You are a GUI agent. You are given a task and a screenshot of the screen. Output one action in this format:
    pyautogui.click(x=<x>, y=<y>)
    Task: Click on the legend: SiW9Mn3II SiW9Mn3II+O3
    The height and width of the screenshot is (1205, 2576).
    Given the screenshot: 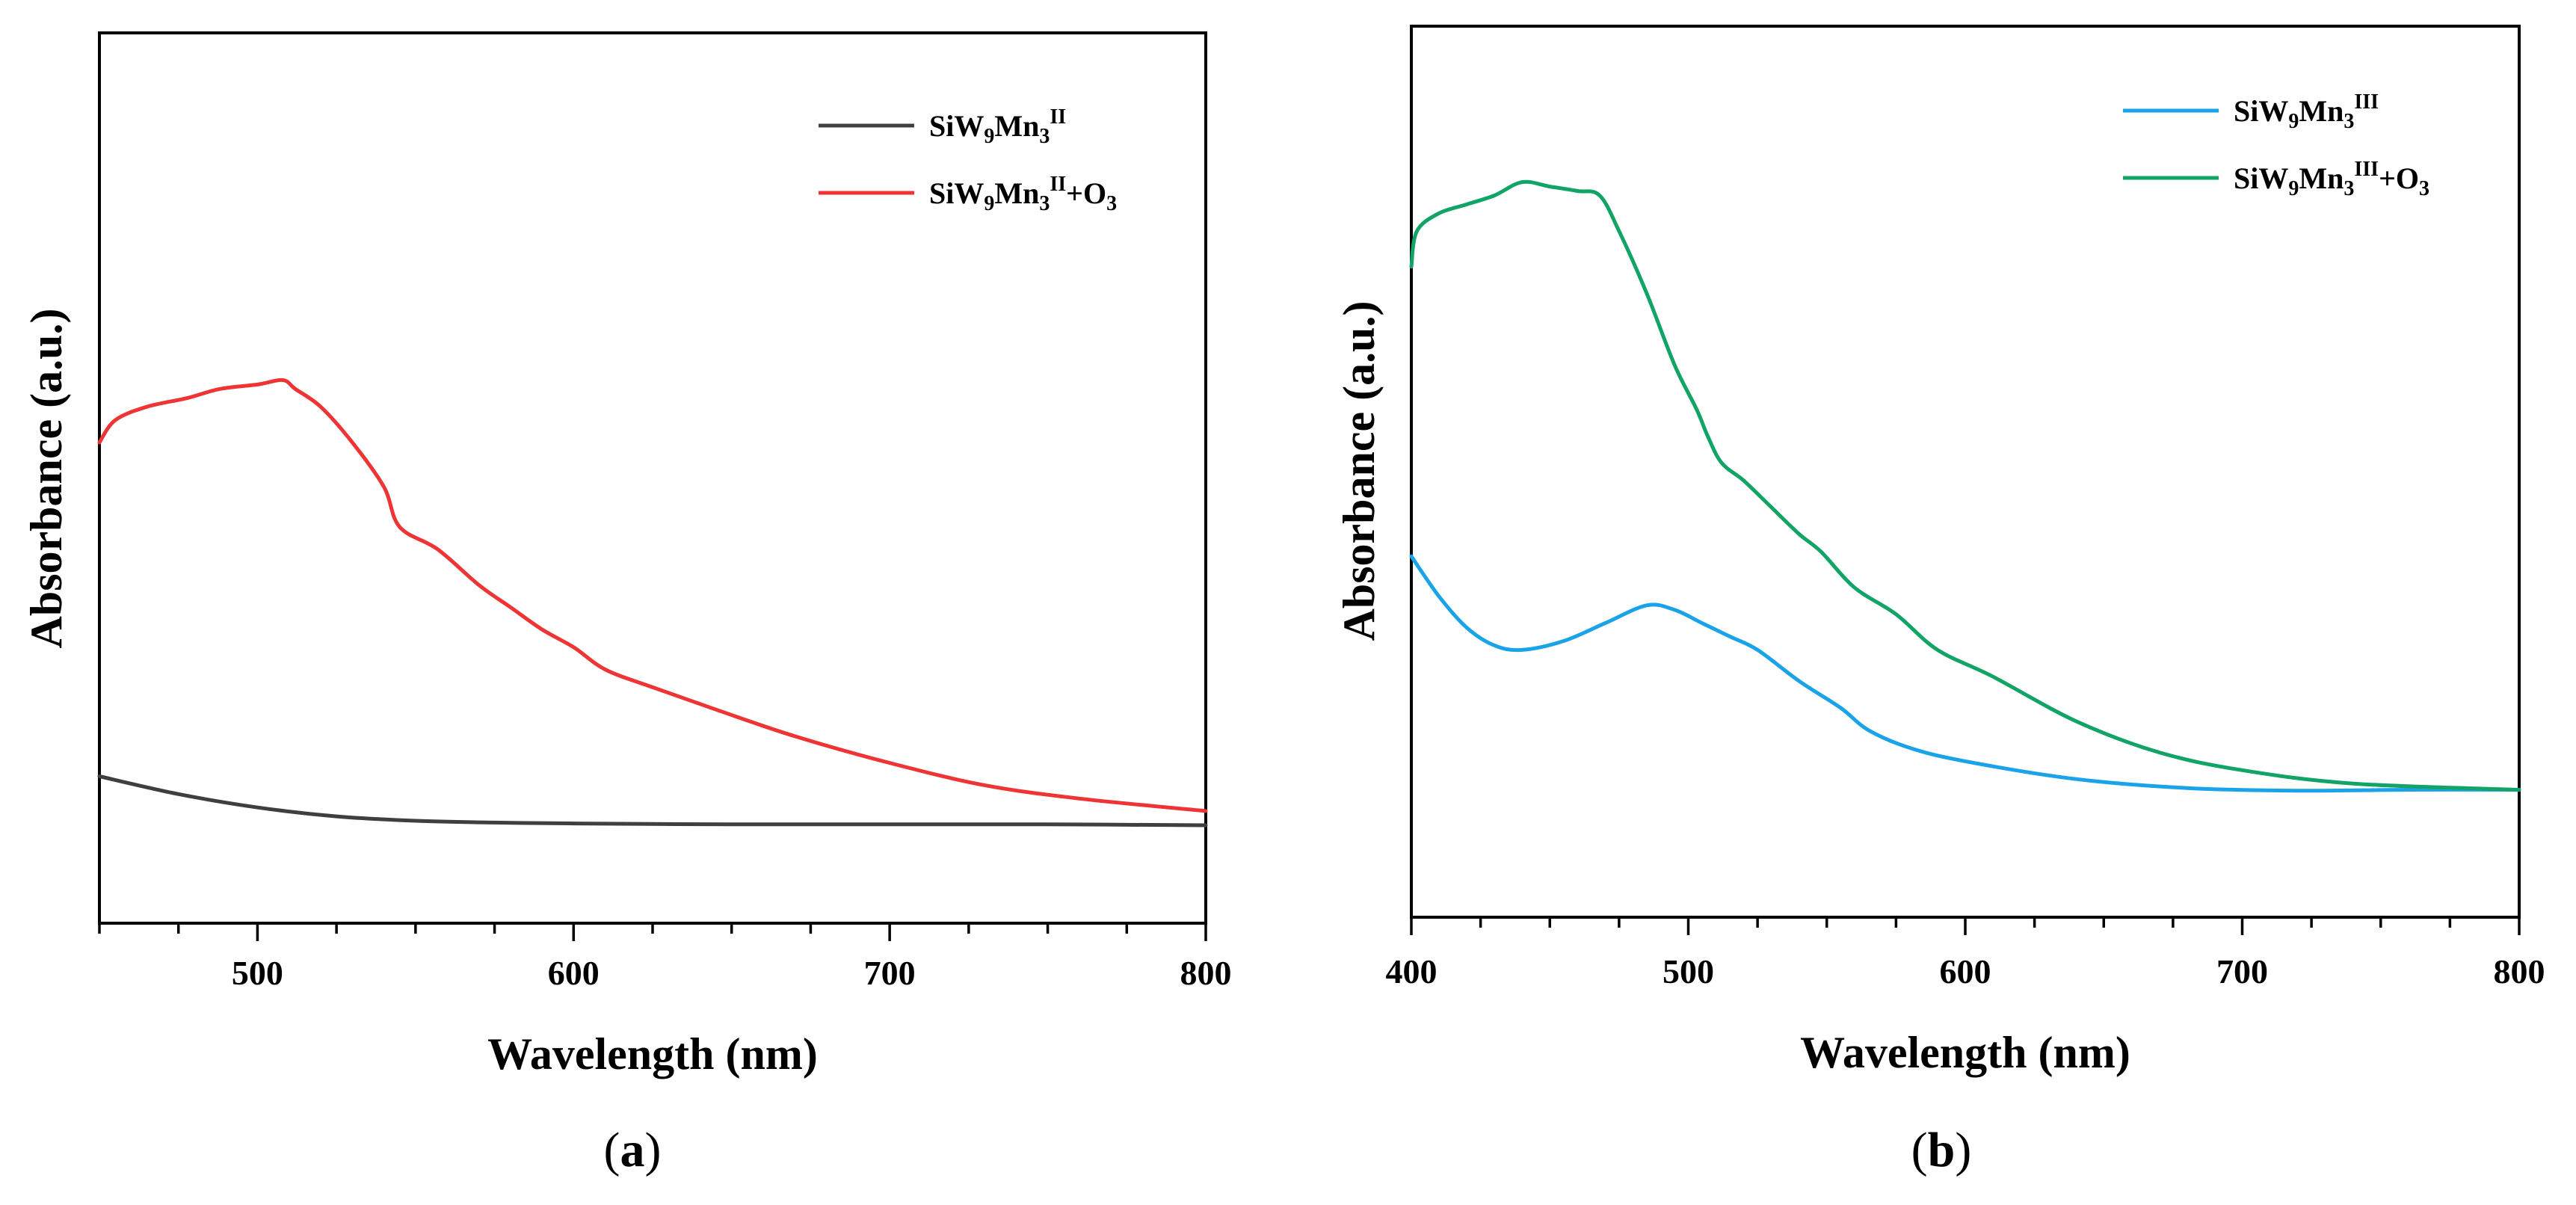 What is the action you would take?
    pyautogui.click(x=968, y=160)
    